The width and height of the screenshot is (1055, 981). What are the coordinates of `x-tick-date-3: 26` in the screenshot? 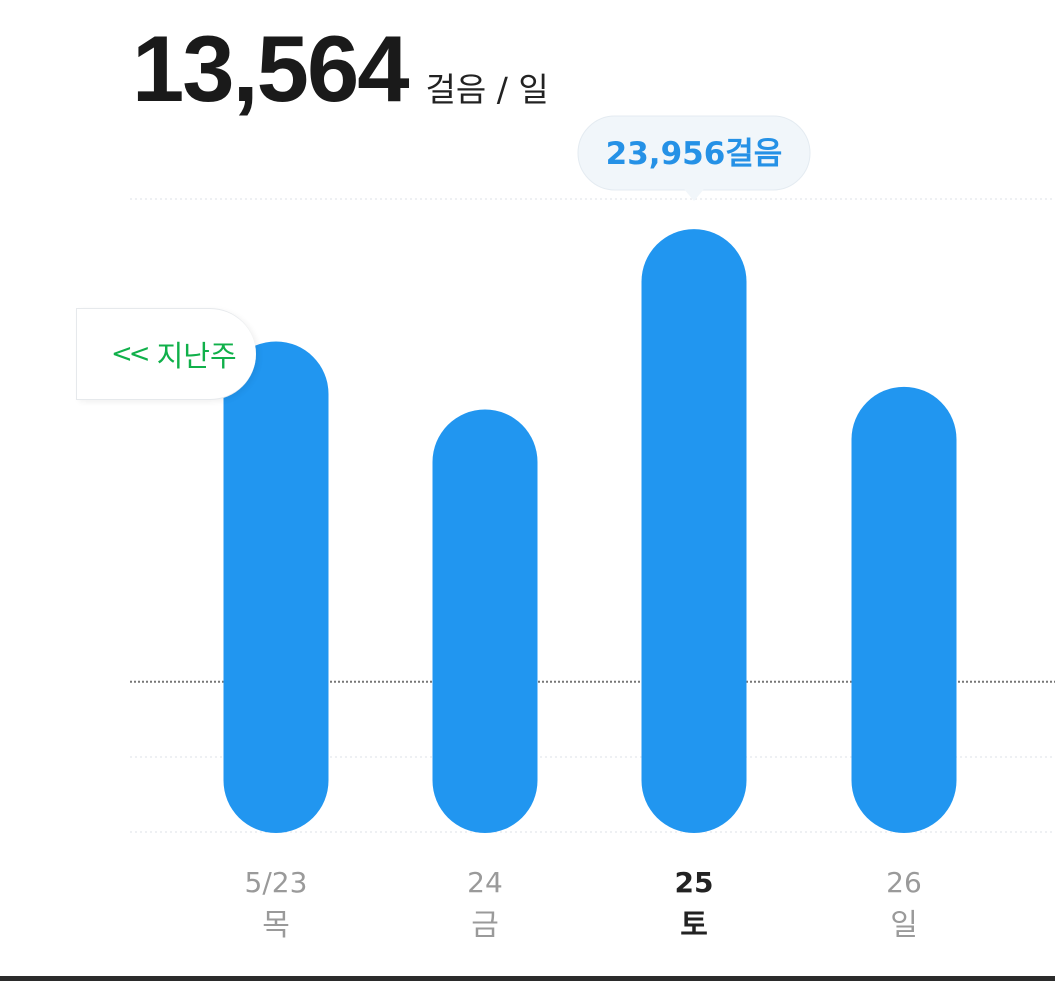 It's located at (904, 882).